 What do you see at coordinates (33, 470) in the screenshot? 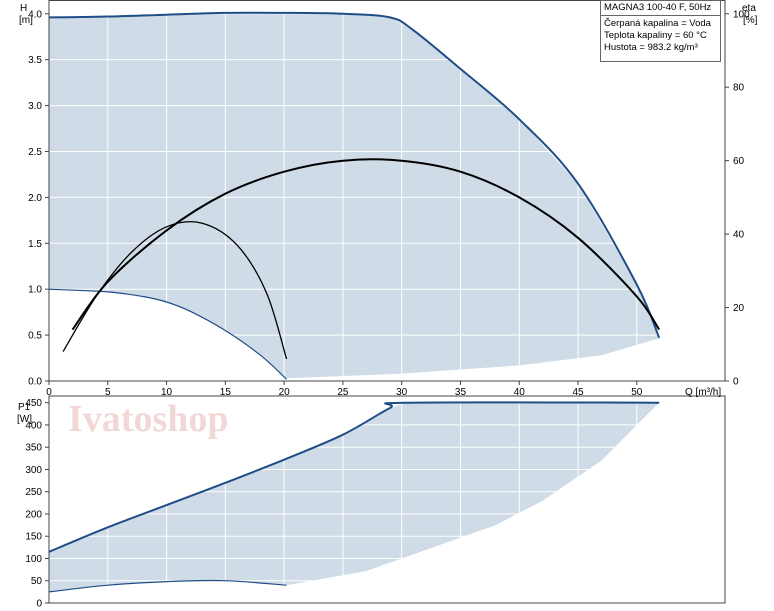
I see `power-y-tick-label: 300` at bounding box center [33, 470].